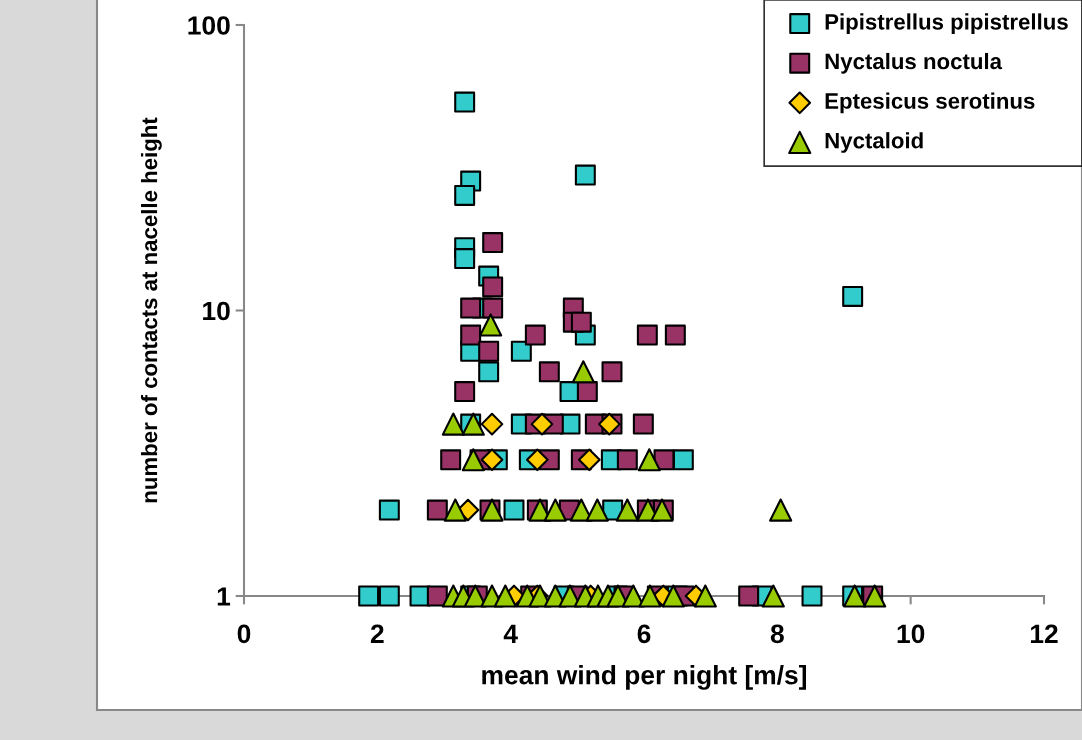 Image resolution: width=1082 pixels, height=740 pixels. What do you see at coordinates (151, 310) in the screenshot?
I see `y-axis-title: number of contacts at nacelle height` at bounding box center [151, 310].